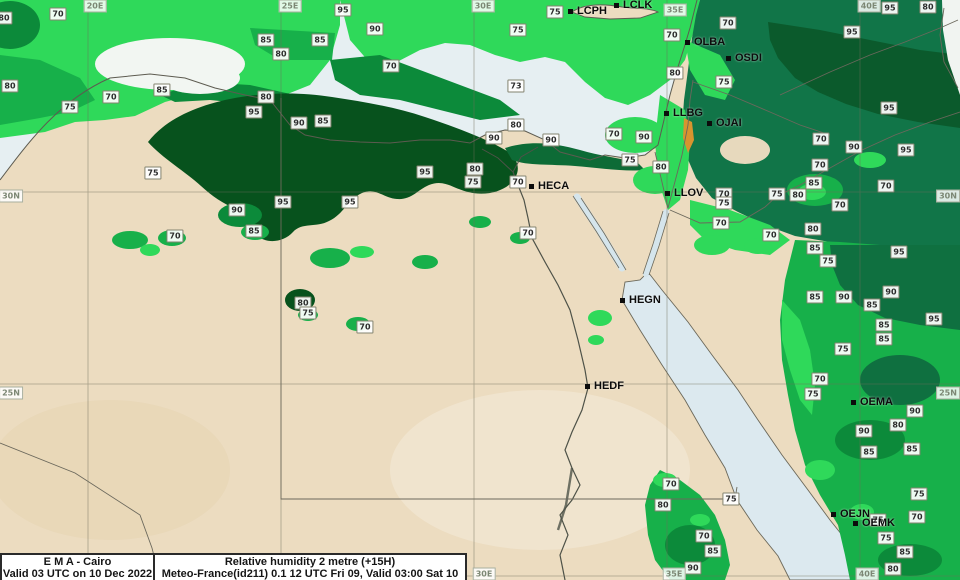 The height and width of the screenshot is (580, 960). What do you see at coordinates (483, 6) in the screenshot?
I see `grid-coordinate-label: 30E` at bounding box center [483, 6].